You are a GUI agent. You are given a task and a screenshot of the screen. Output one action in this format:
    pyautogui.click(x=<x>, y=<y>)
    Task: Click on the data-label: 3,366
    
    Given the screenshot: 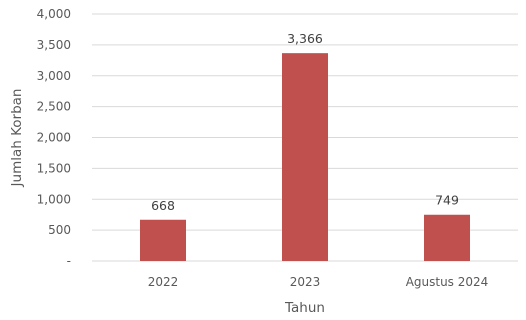 What is the action you would take?
    pyautogui.click(x=305, y=38)
    